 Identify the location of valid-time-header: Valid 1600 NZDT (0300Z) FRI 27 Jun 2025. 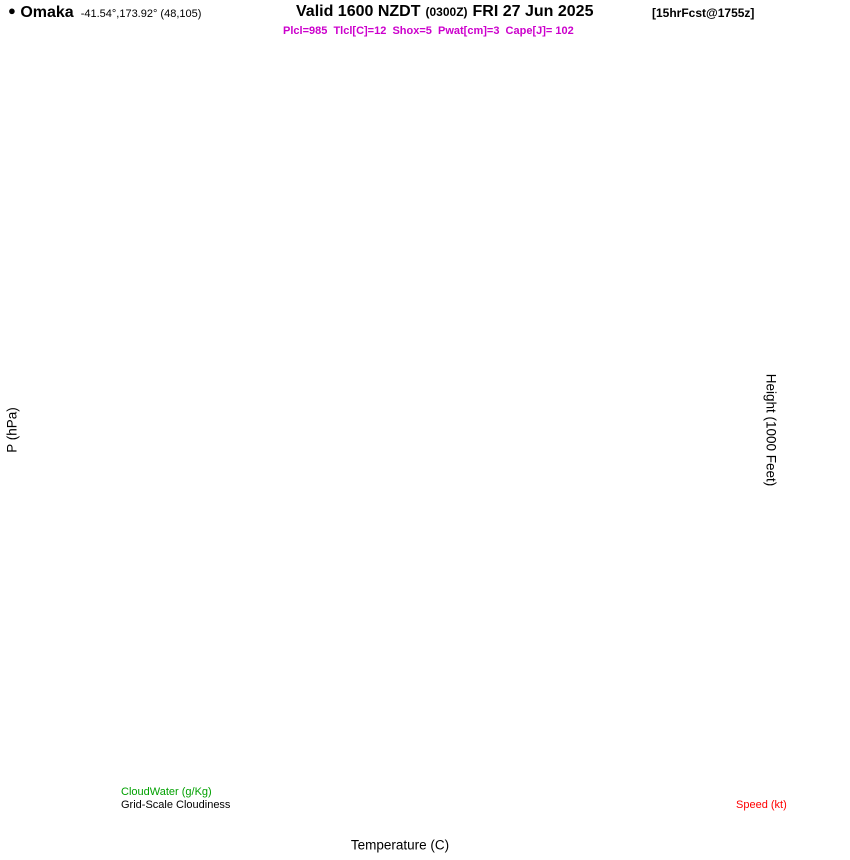
(444, 12).